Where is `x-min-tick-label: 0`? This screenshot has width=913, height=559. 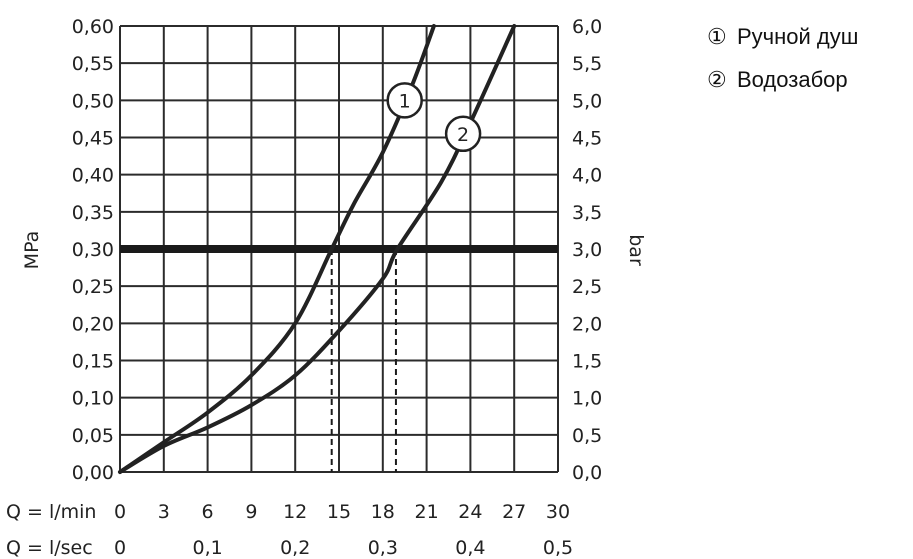 x-min-tick-label: 0 is located at coordinates (120, 512).